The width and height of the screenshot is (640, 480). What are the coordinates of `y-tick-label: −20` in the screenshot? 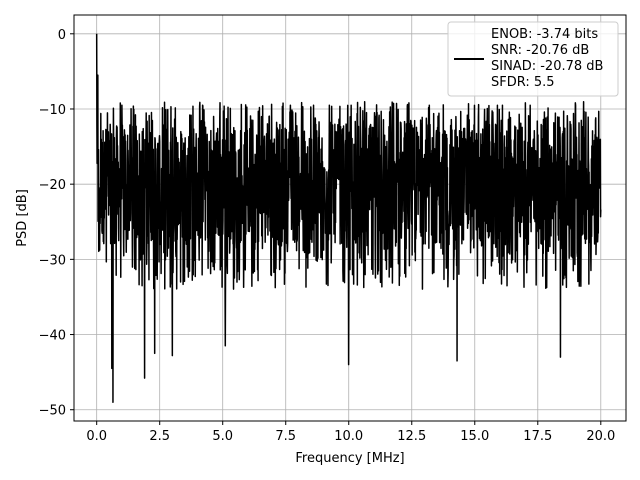 It's located at (52, 185).